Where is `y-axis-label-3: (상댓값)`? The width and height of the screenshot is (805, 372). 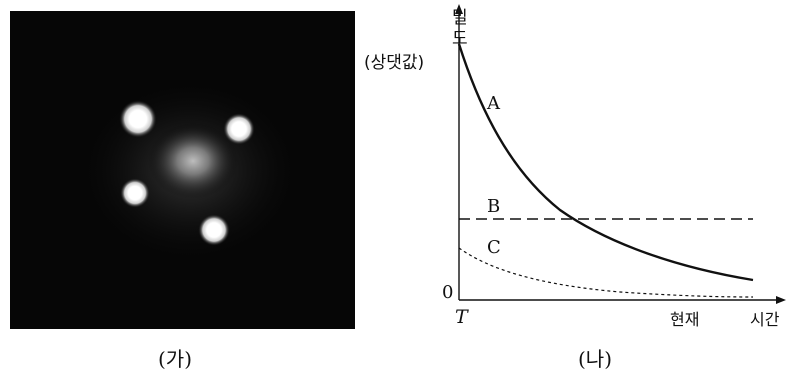
y-axis-label-3: (상댓값) is located at coordinates (394, 63).